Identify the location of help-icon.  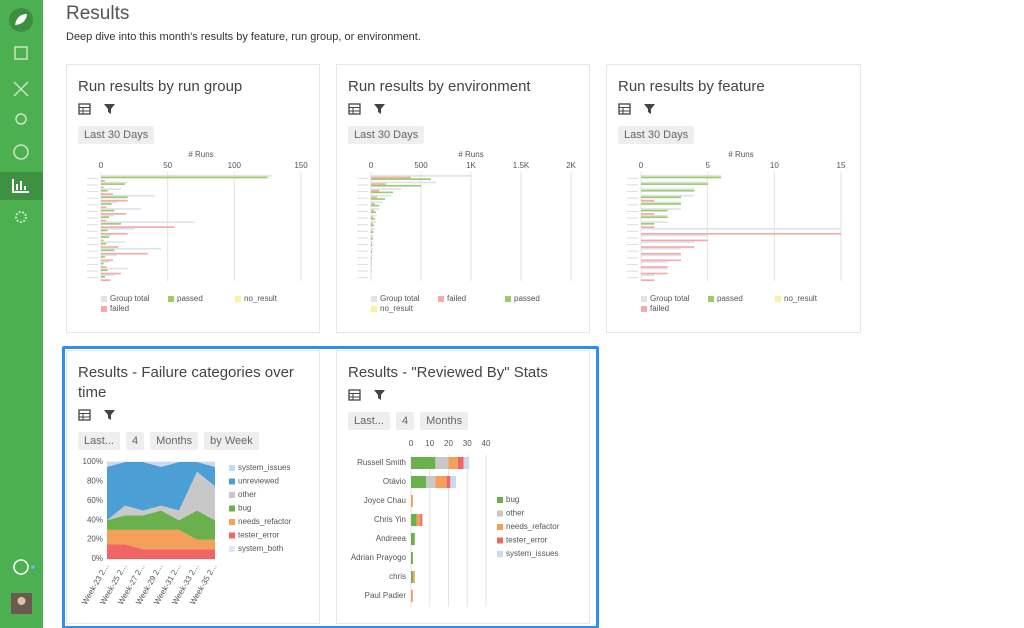
(21, 567).